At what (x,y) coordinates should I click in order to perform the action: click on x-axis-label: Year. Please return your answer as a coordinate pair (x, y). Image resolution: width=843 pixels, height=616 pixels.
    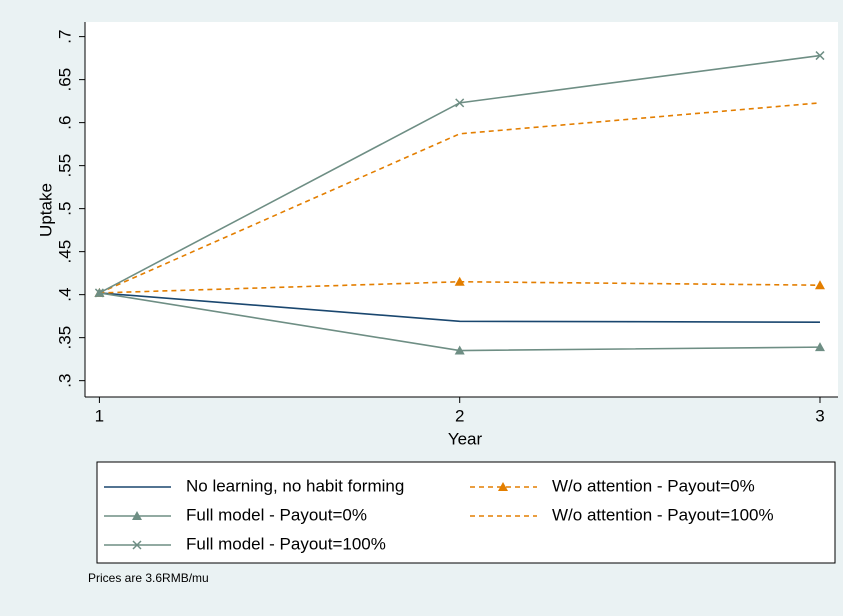
    Looking at the image, I should click on (465, 438).